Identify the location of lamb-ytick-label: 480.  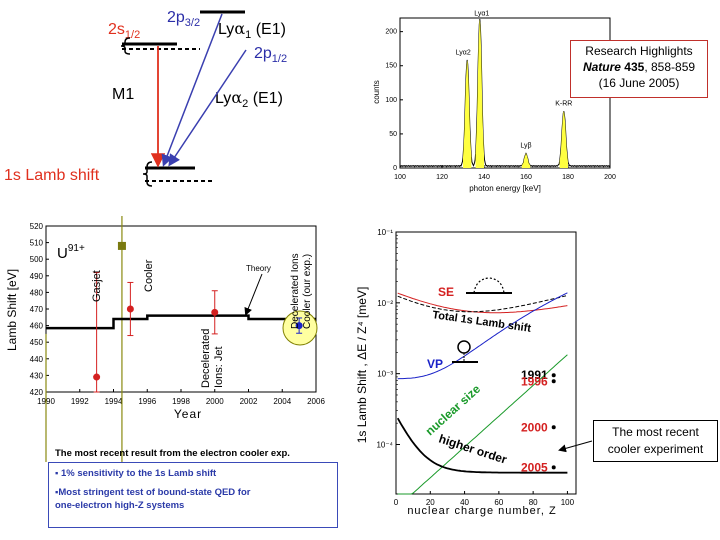
(37, 292).